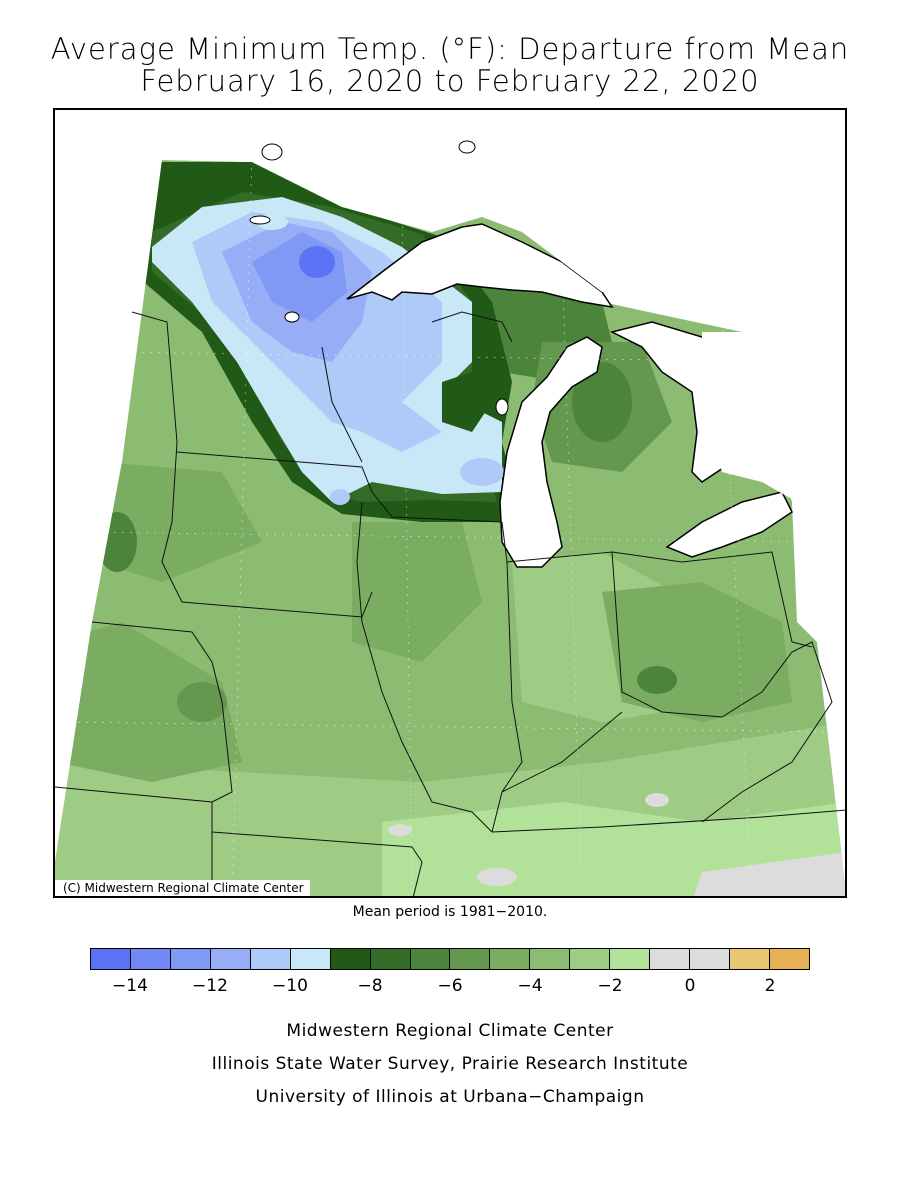 The image size is (900, 1200). What do you see at coordinates (668, 821) in the screenshot?
I see `ky-tn-border` at bounding box center [668, 821].